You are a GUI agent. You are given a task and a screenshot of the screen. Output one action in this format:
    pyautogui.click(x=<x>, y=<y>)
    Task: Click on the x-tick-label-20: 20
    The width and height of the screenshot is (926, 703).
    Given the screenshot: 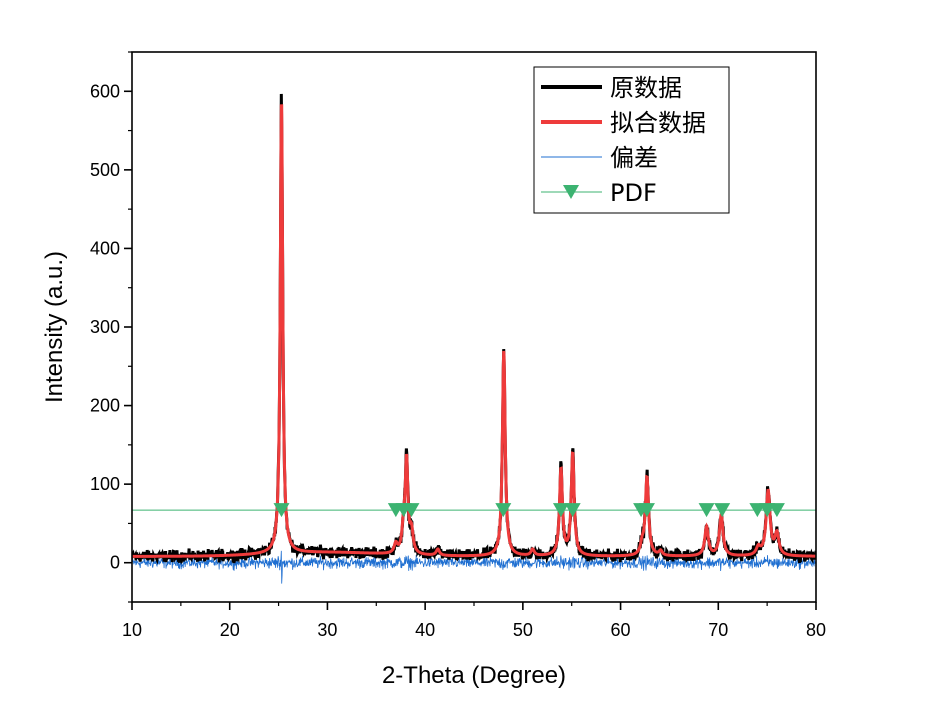 What is the action you would take?
    pyautogui.click(x=230, y=630)
    